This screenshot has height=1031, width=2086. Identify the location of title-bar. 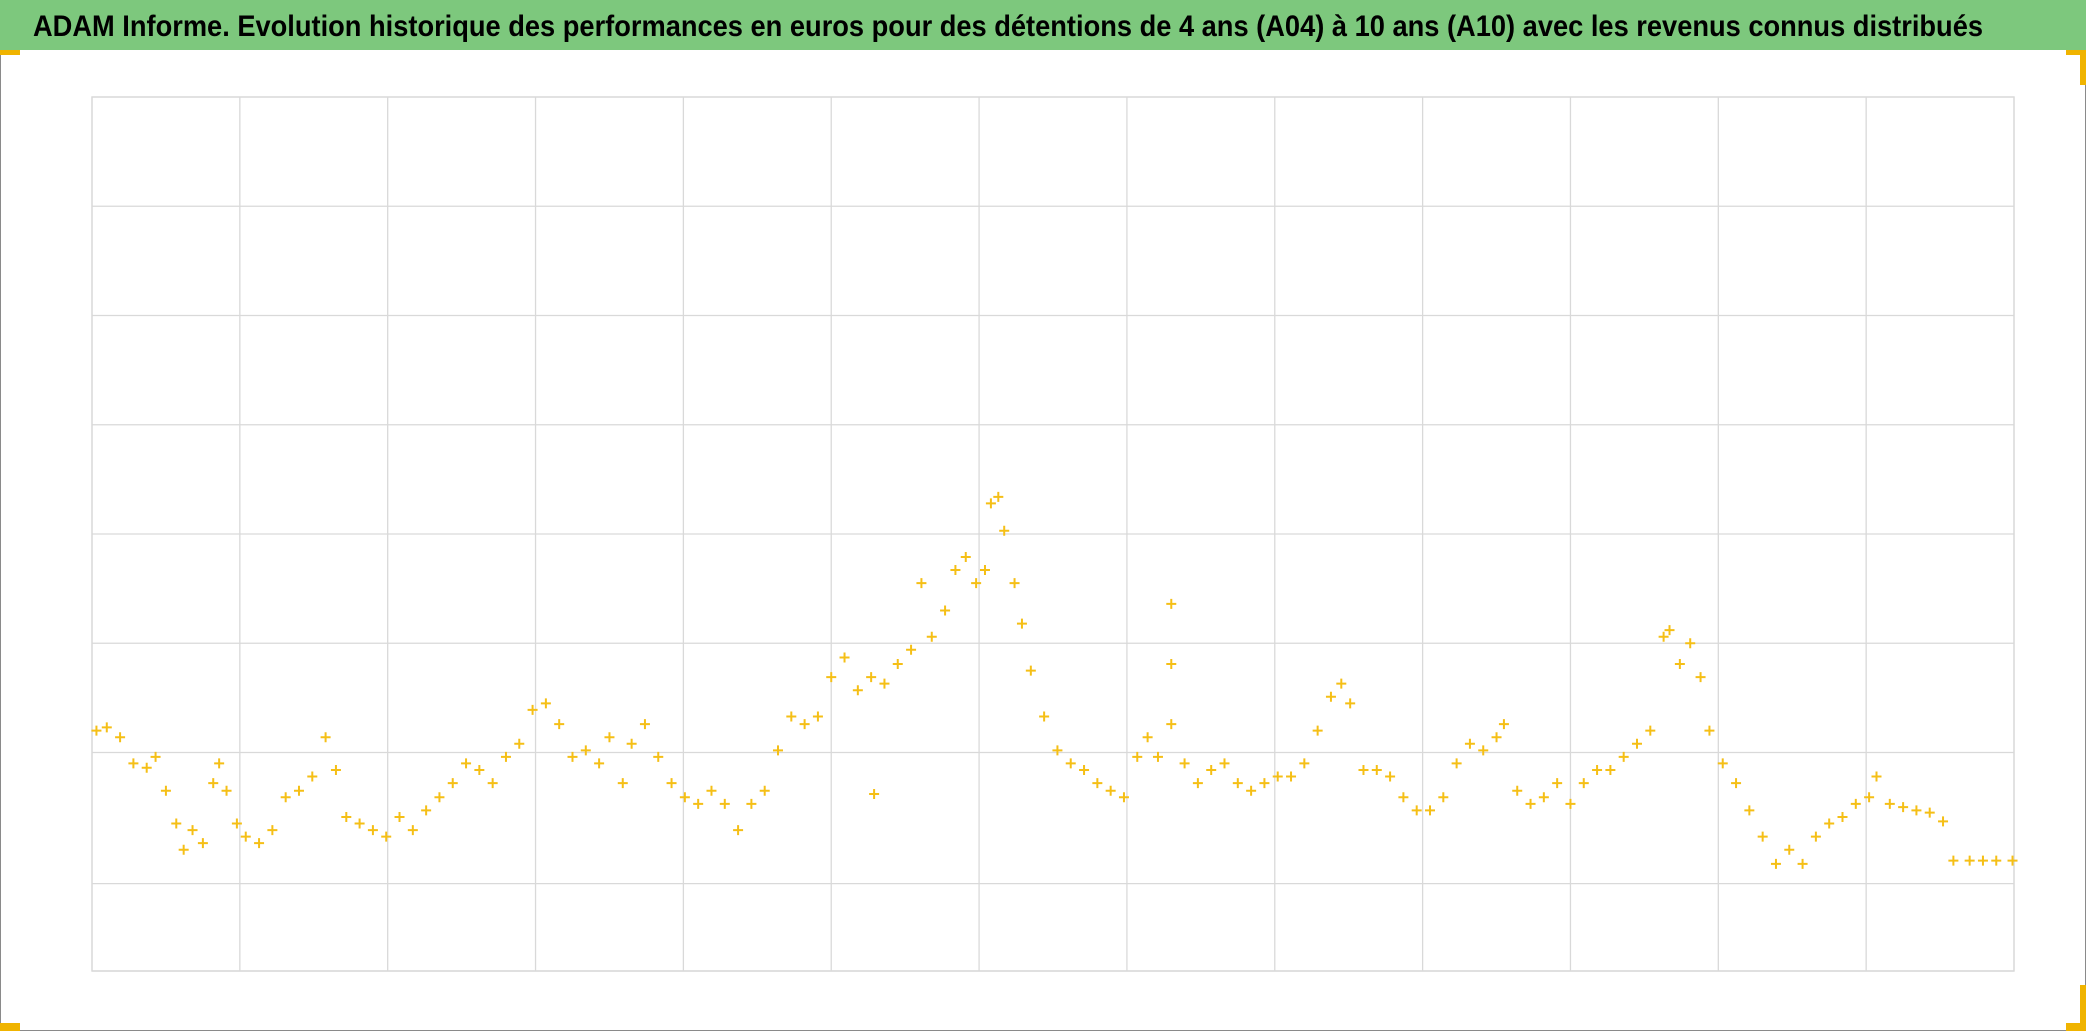
(1043, 25).